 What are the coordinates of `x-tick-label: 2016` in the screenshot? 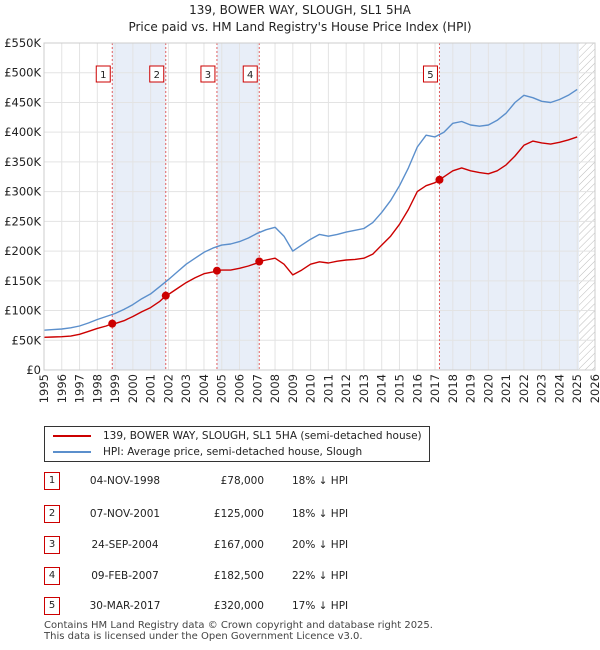 It's located at (417, 388).